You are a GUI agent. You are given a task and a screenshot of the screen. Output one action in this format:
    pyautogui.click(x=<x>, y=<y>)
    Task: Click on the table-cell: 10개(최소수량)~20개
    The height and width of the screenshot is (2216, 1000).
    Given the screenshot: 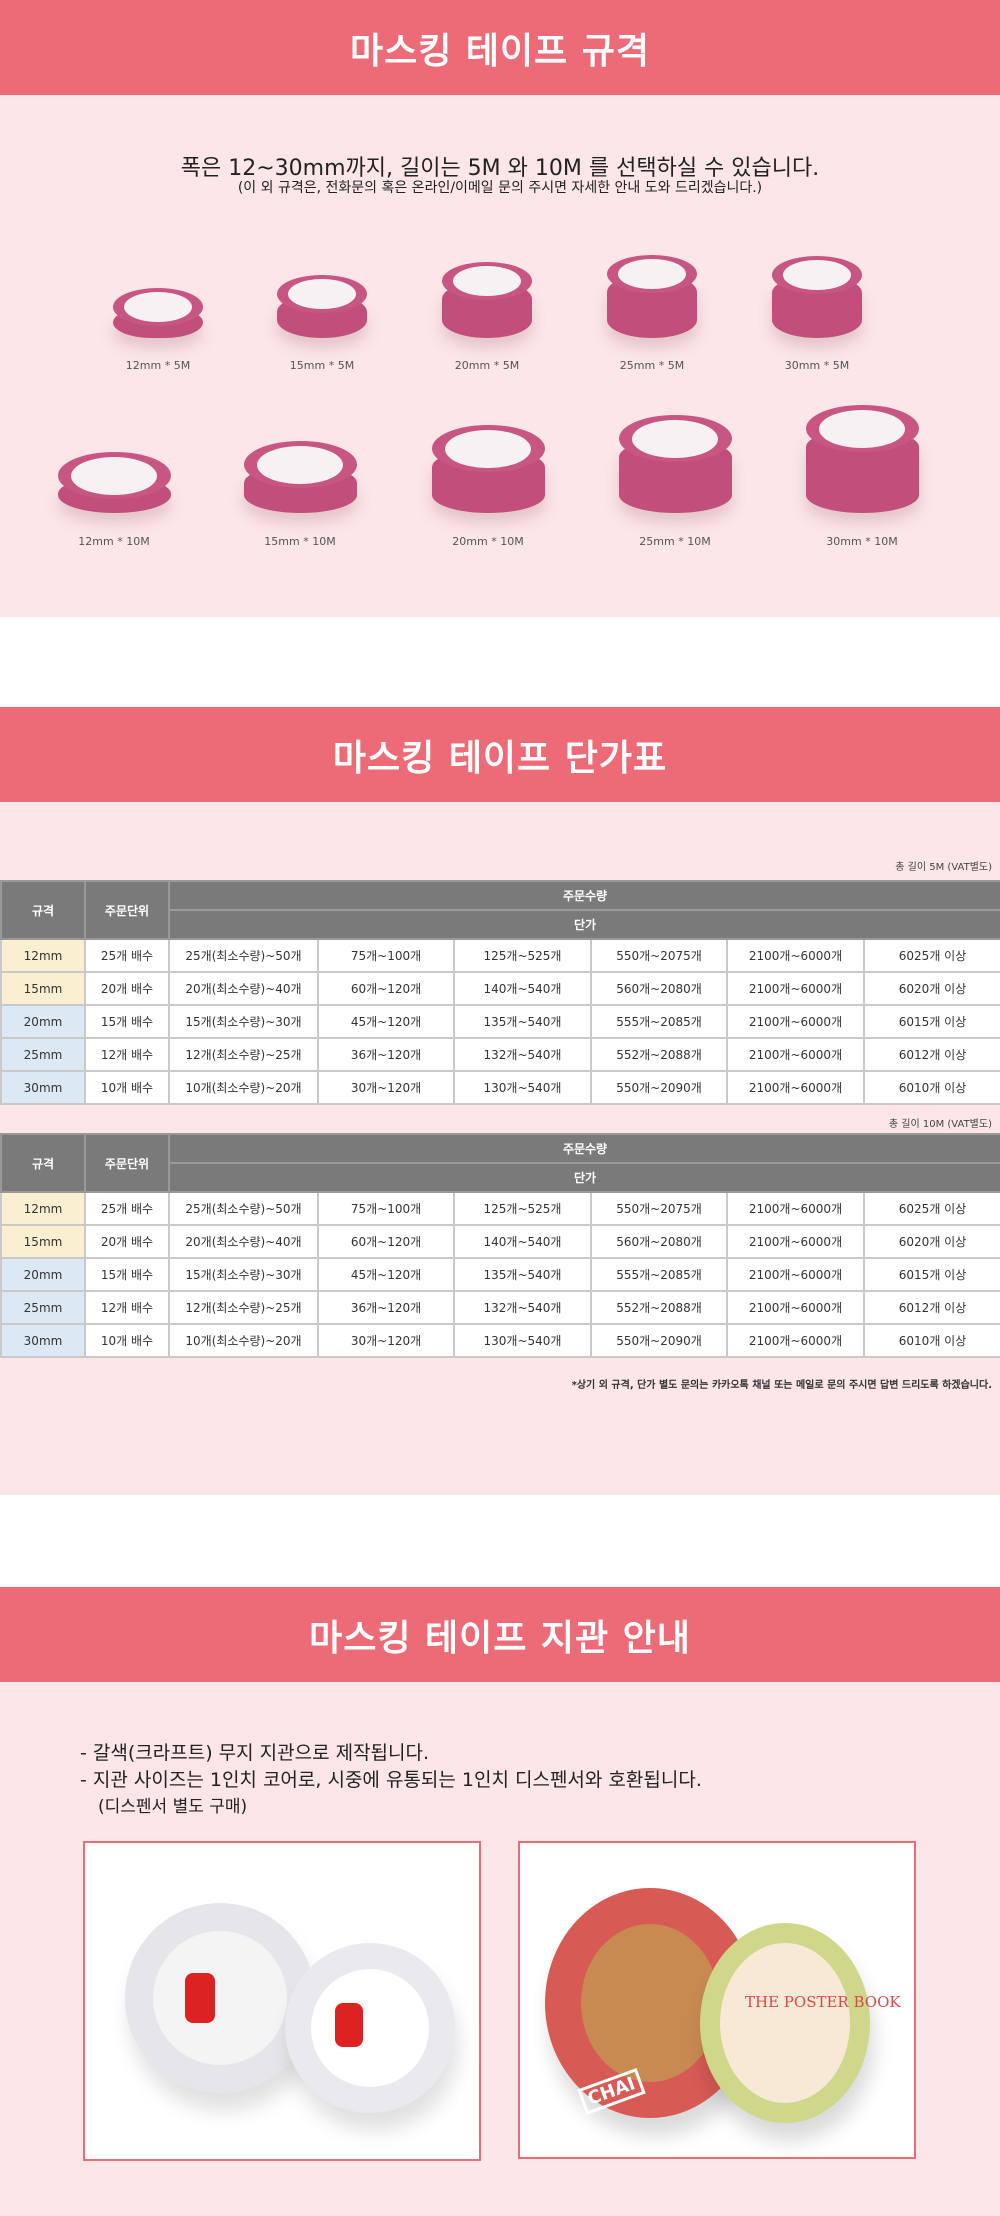 What is the action you would take?
    pyautogui.click(x=243, y=1087)
    